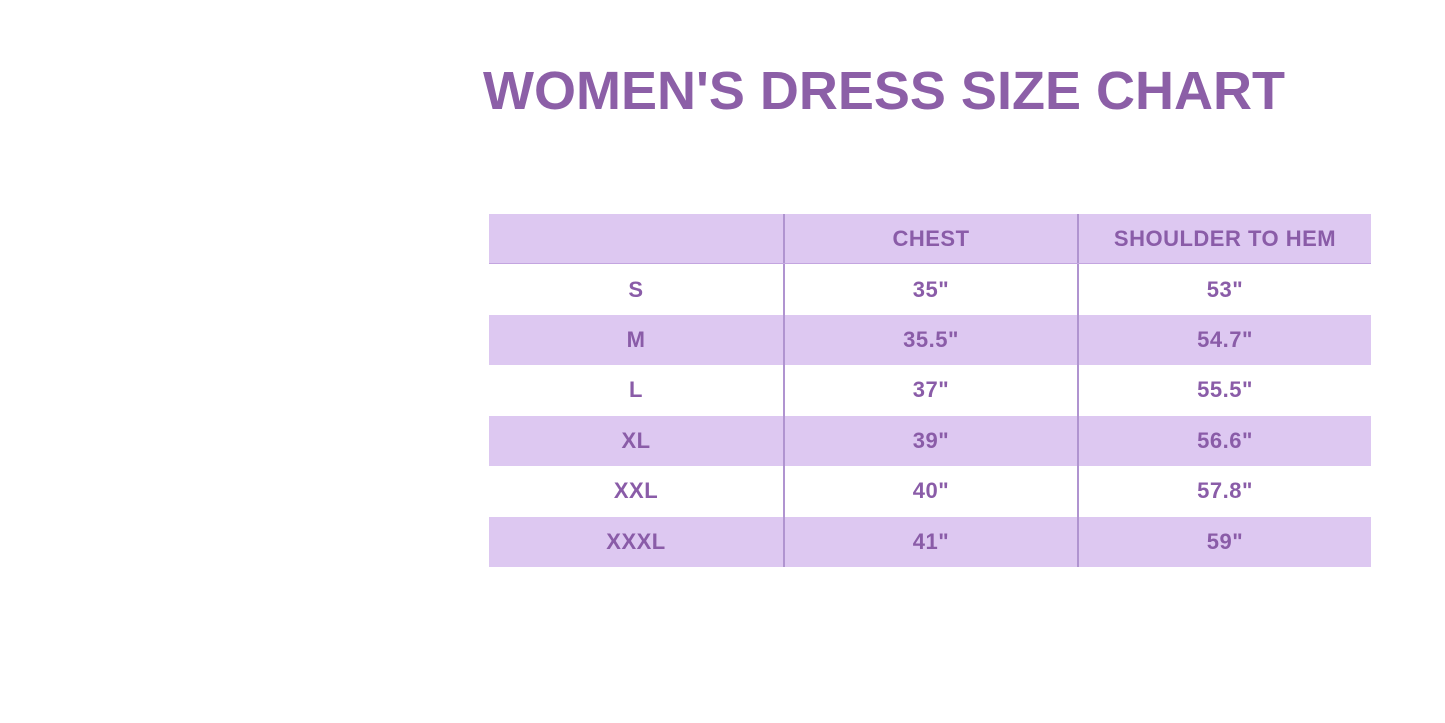  I want to click on chest-value: 41", so click(930, 541).